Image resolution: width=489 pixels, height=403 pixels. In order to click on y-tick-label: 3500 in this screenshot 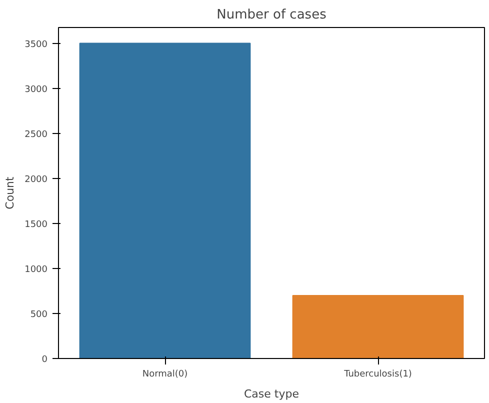, I will do `click(36, 45)`.